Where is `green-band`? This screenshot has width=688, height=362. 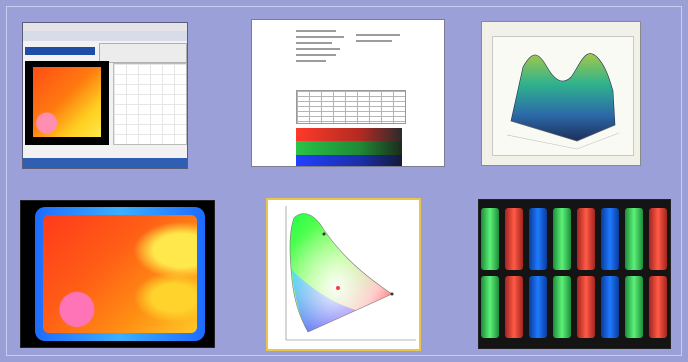 green-band is located at coordinates (349, 148).